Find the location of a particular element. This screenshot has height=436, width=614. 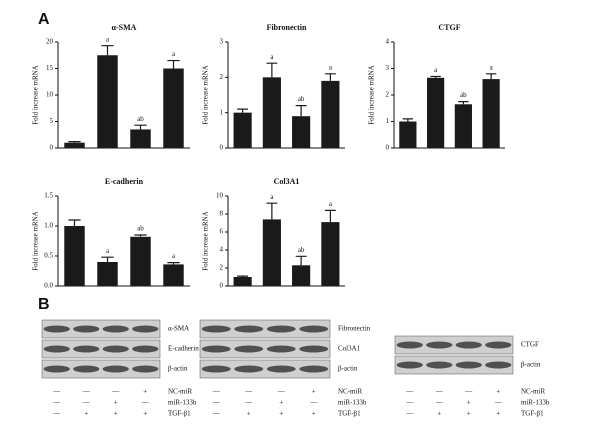

chart-title: α-SMA is located at coordinates (124, 27).